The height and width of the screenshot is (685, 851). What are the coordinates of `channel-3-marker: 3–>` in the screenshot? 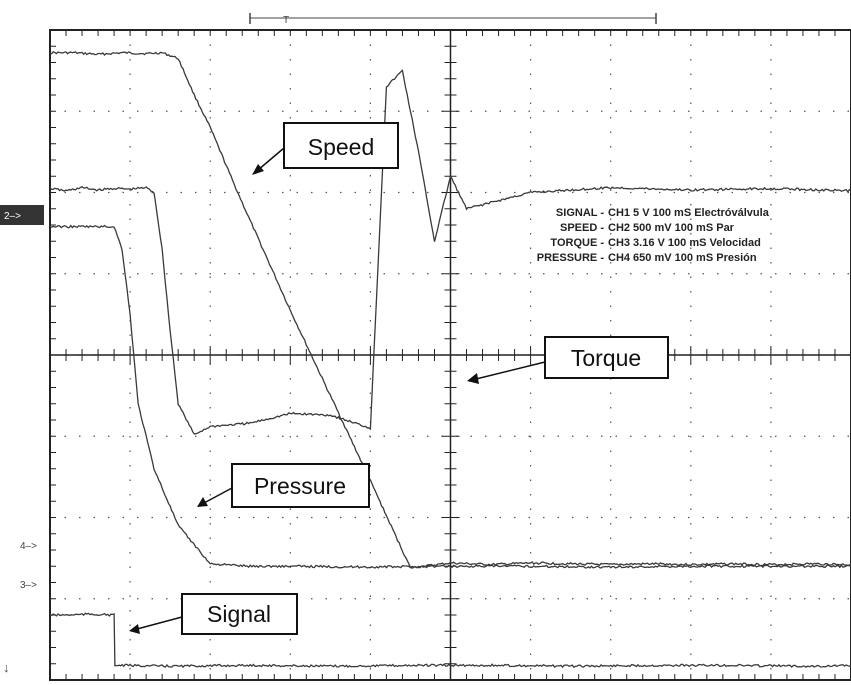 It's located at (28, 585).